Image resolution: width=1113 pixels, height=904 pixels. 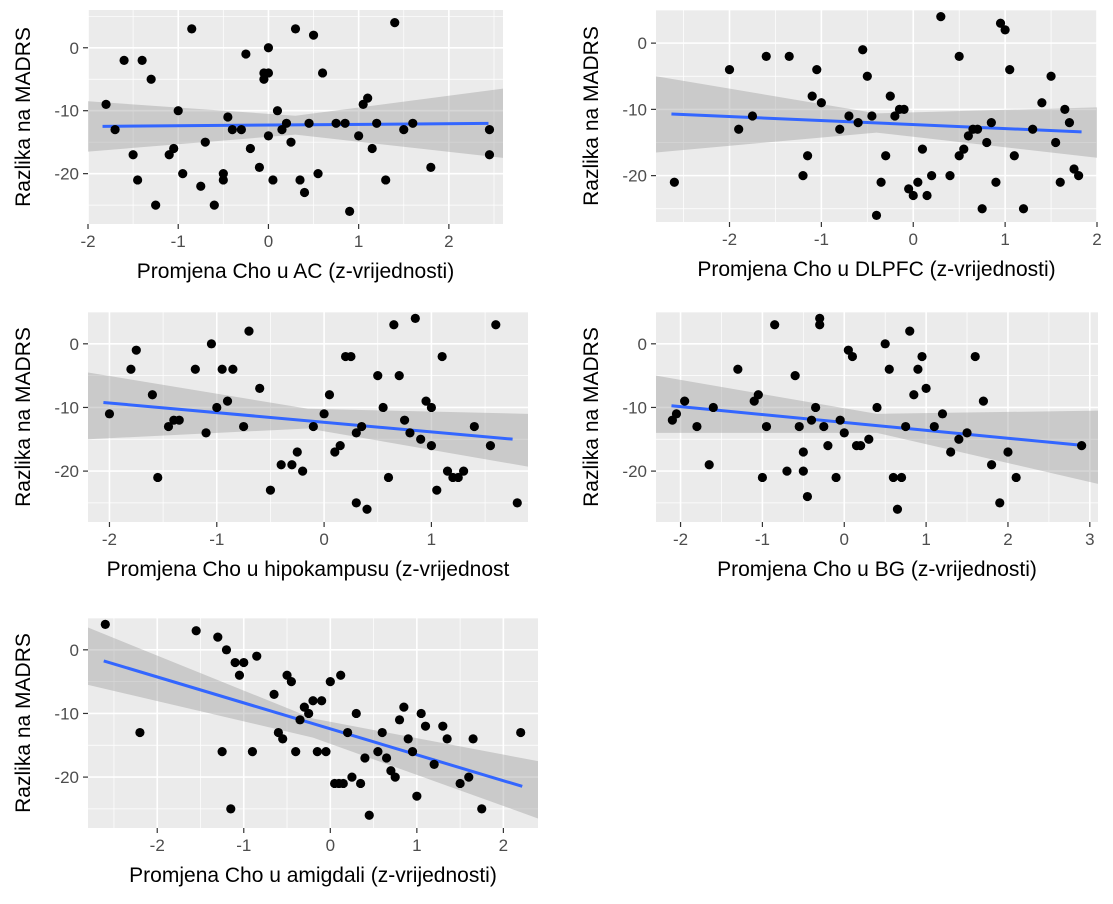 What do you see at coordinates (295, 123) in the screenshot?
I see `confidence-band` at bounding box center [295, 123].